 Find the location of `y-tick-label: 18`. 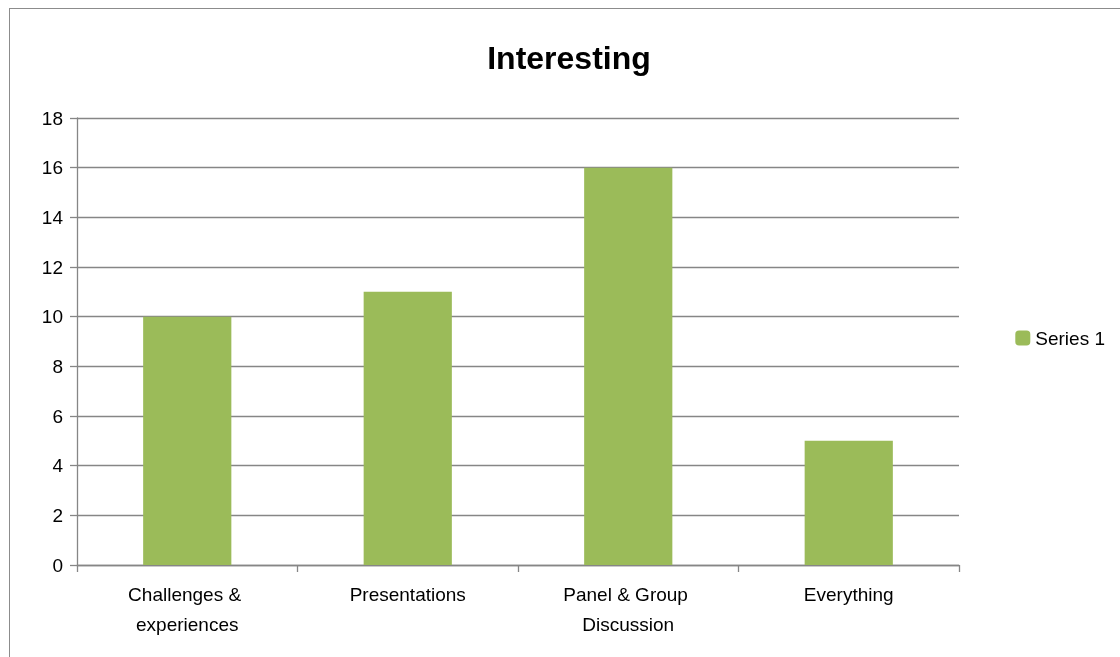

y-tick-label: 18 is located at coordinates (52, 118).